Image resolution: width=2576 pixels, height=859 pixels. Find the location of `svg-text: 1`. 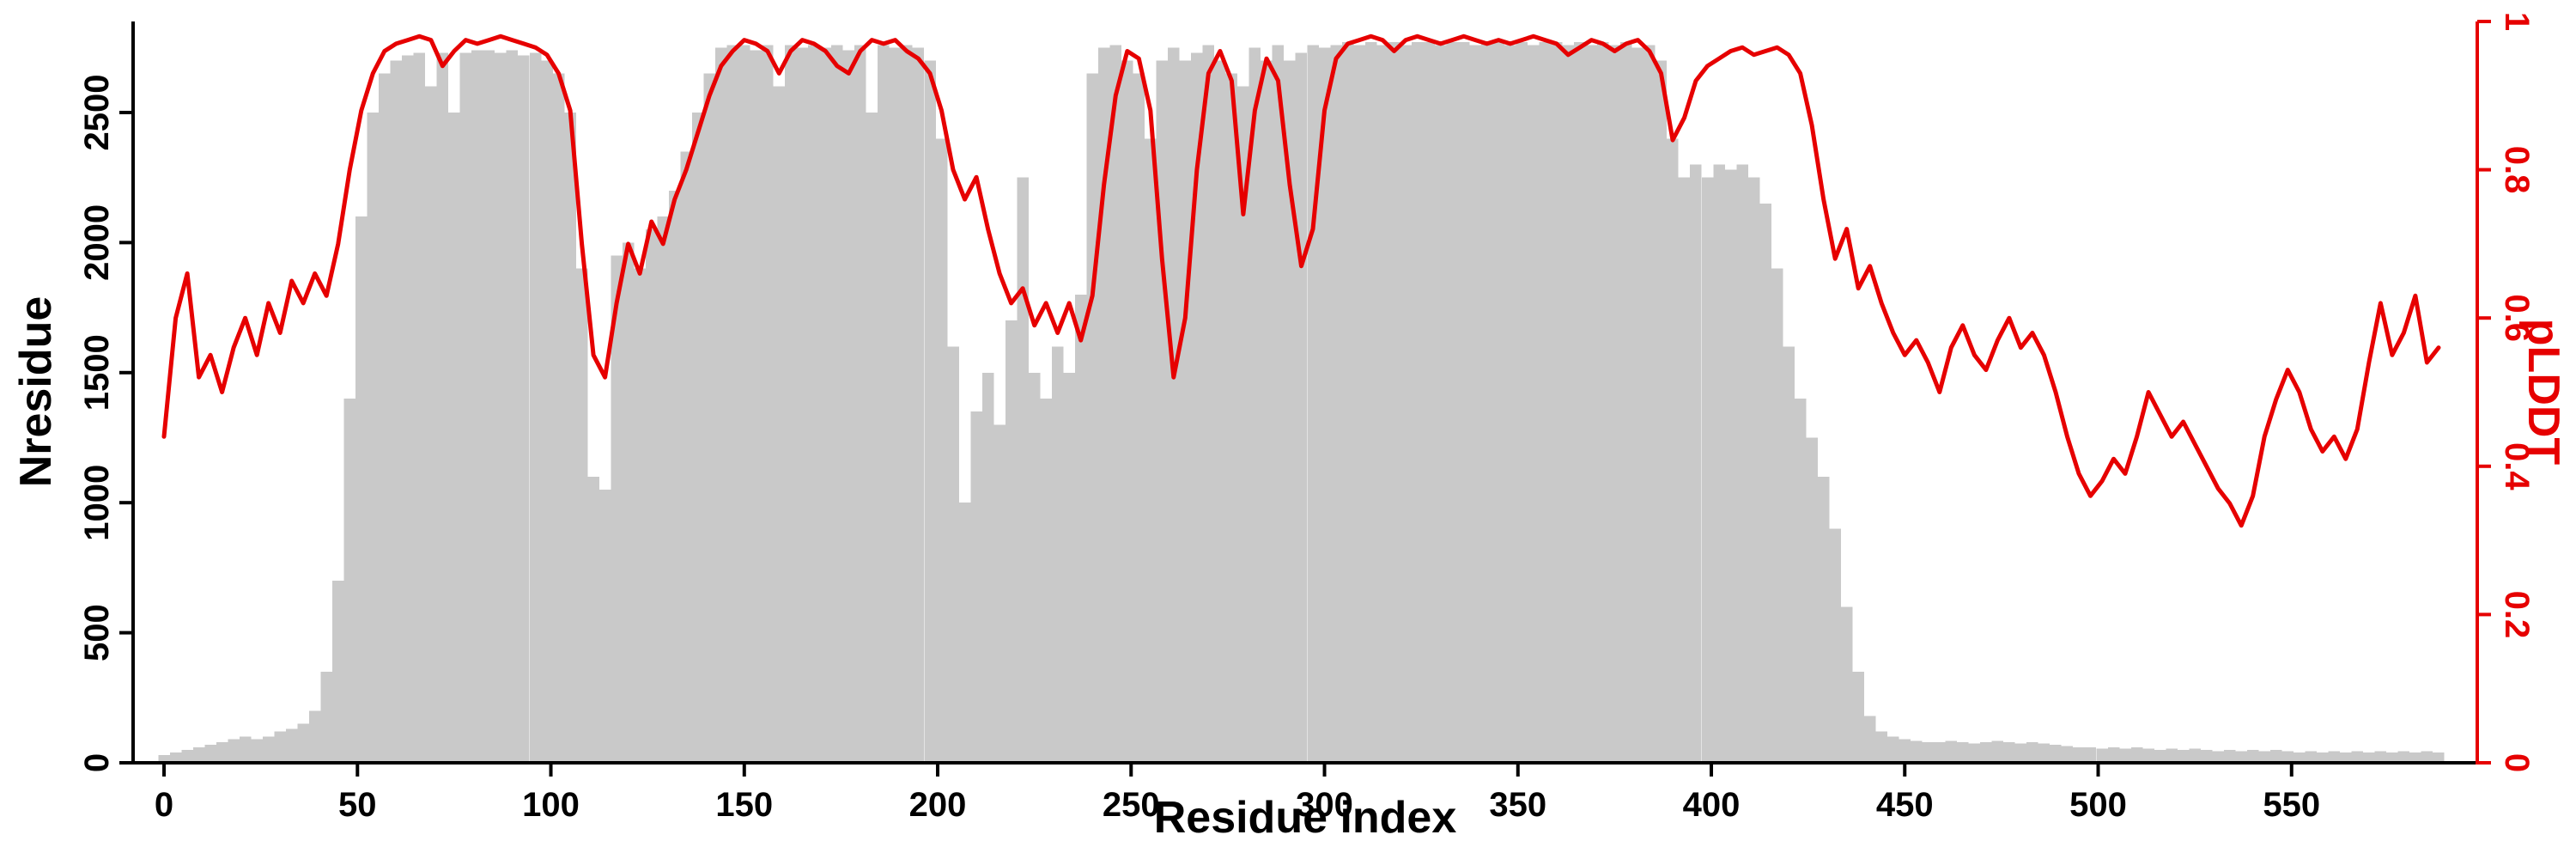

svg-text: 1 is located at coordinates (2517, 22).